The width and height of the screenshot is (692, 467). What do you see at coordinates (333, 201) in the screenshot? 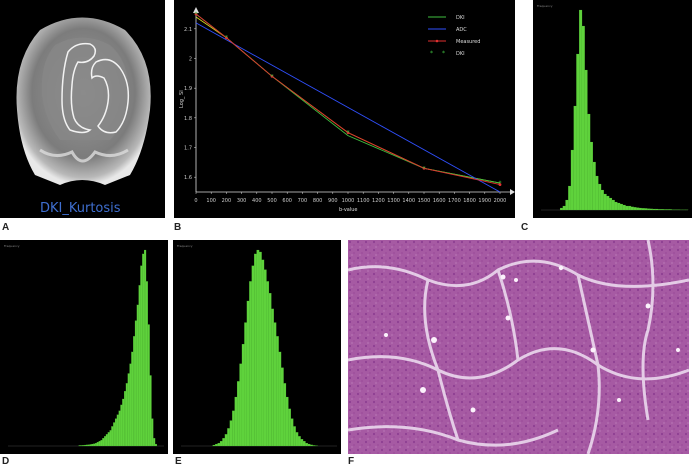
I see `x-tick-label: 900` at bounding box center [333, 201].